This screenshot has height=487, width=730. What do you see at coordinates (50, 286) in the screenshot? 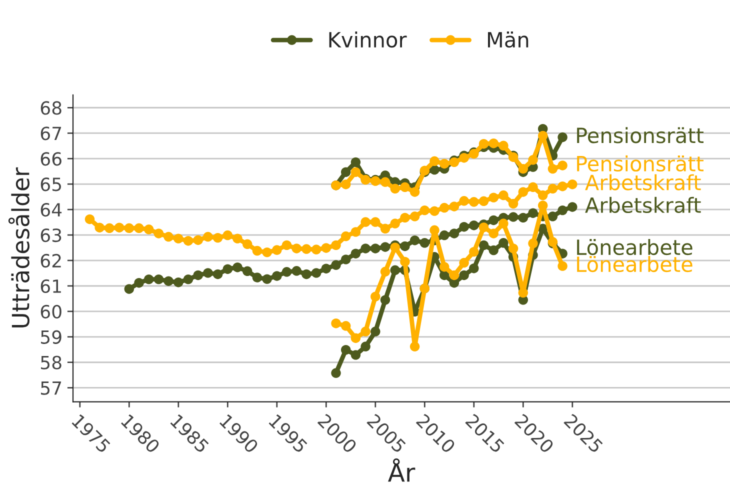
I see `y-tick-label: 61` at bounding box center [50, 286].